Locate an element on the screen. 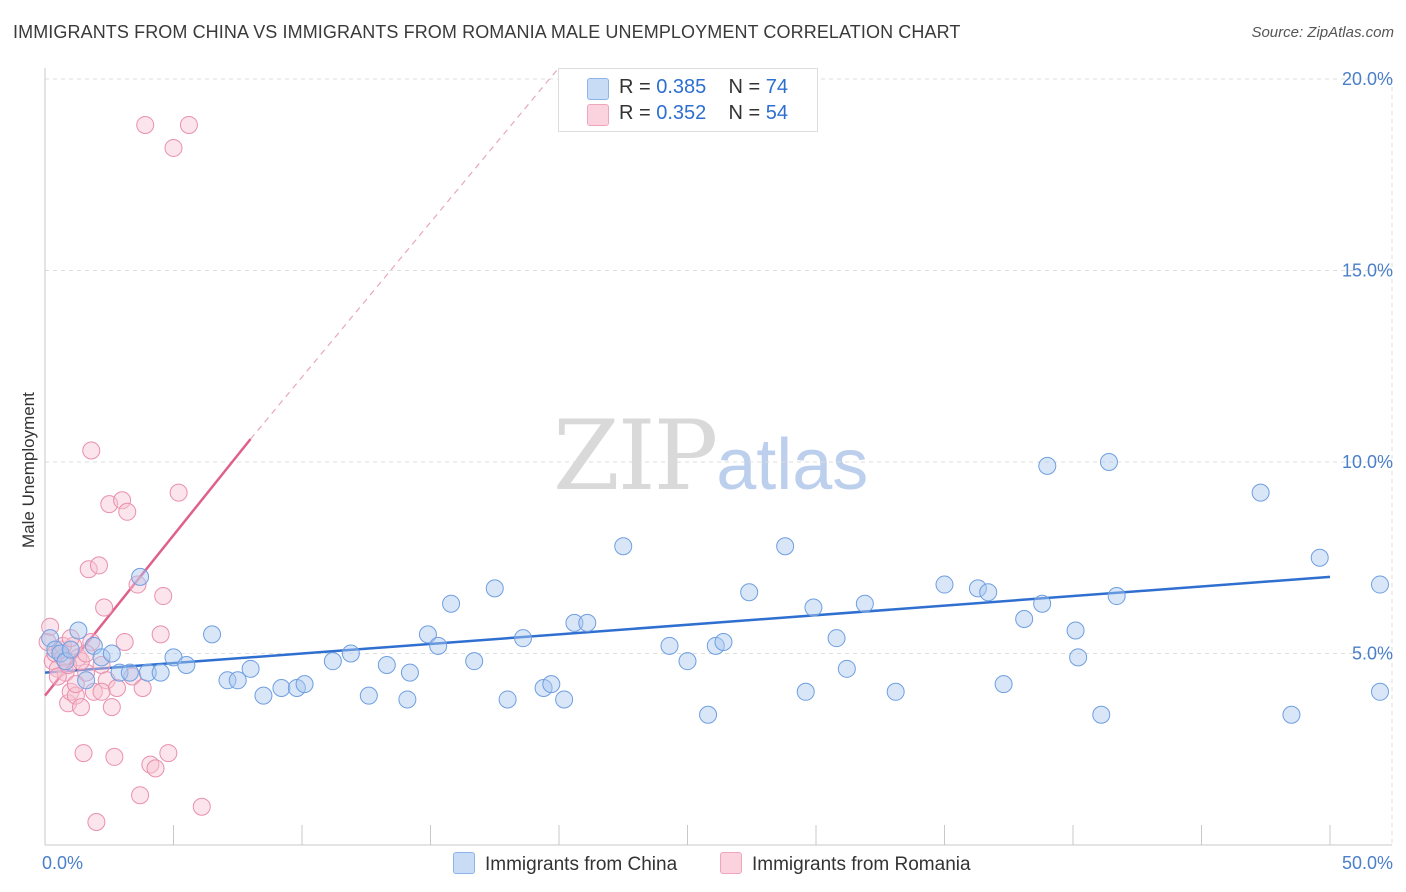 This screenshot has width=1406, height=892. watermark-zip: ZIP is located at coordinates (635, 456).